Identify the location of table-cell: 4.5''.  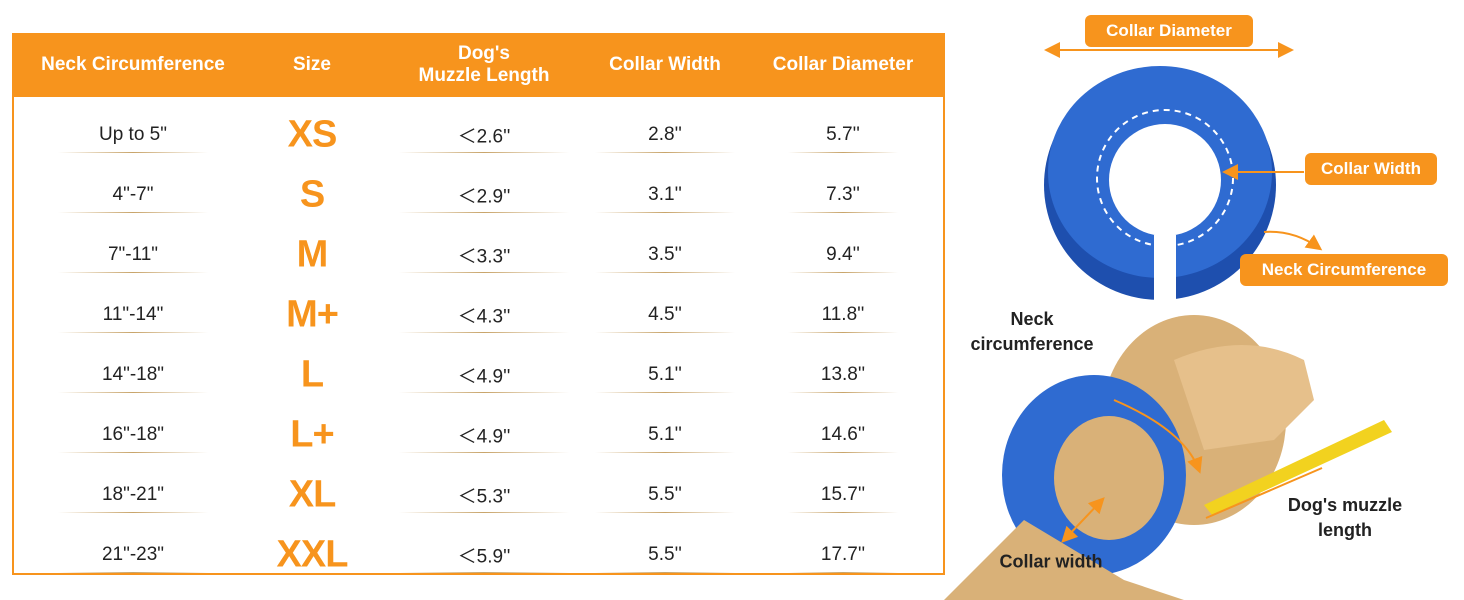
(665, 314).